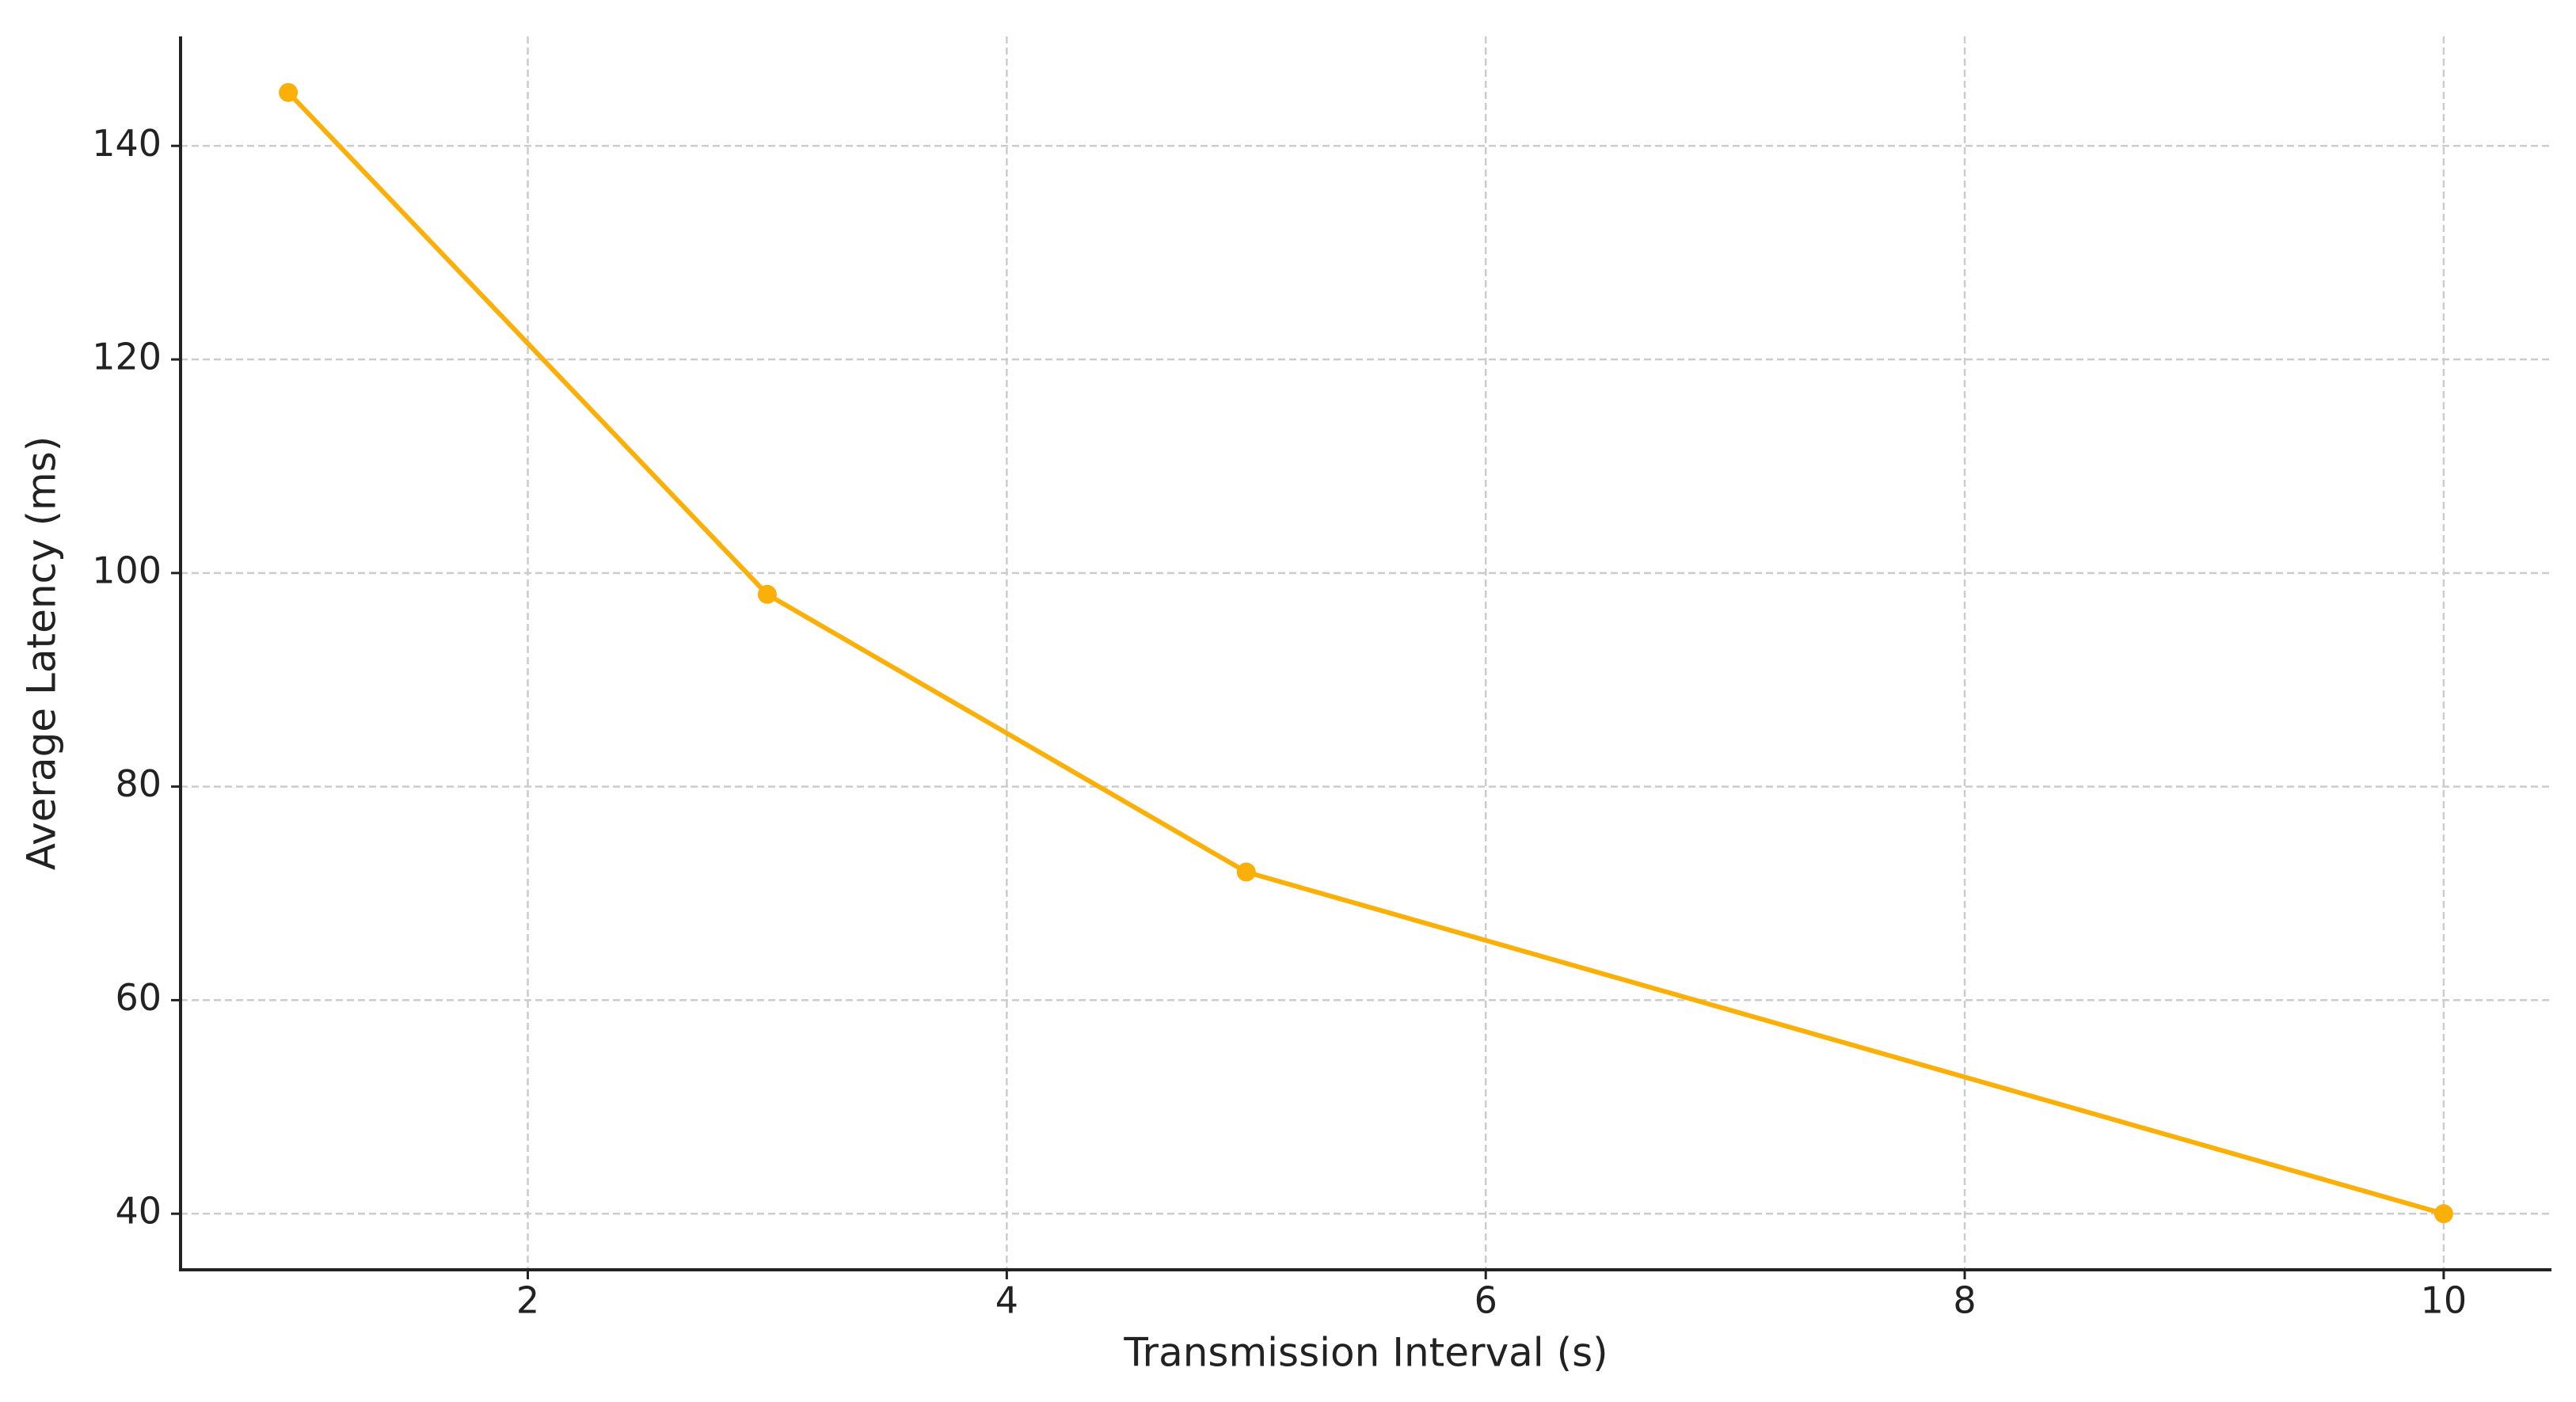 Image resolution: width=2576 pixels, height=1402 pixels. What do you see at coordinates (2444, 1300) in the screenshot?
I see `x-tick-label: 10` at bounding box center [2444, 1300].